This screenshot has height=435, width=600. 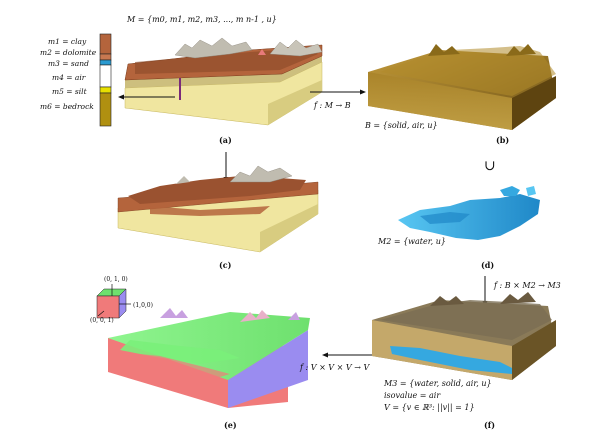 I want to click on panel-e-label: (e), so click(x=230, y=425).